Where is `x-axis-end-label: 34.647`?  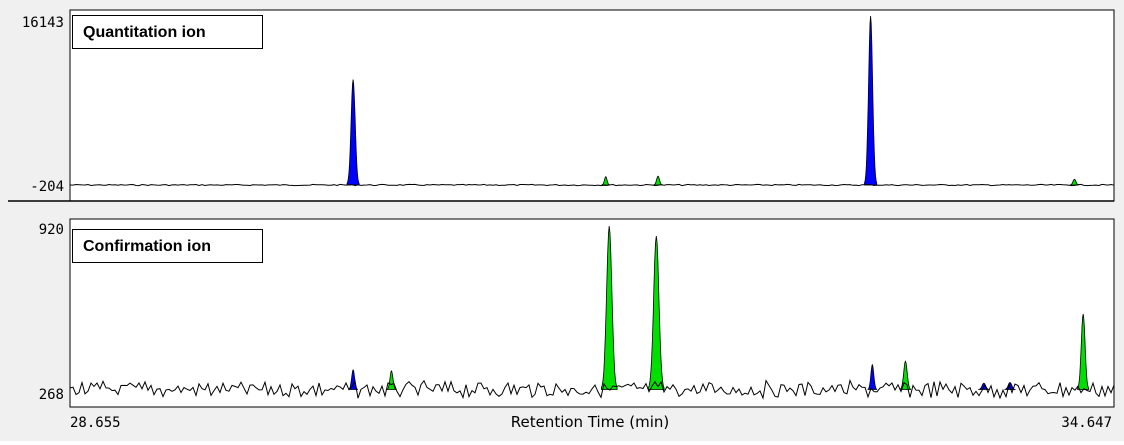 x-axis-end-label: 34.647 is located at coordinates (1086, 423).